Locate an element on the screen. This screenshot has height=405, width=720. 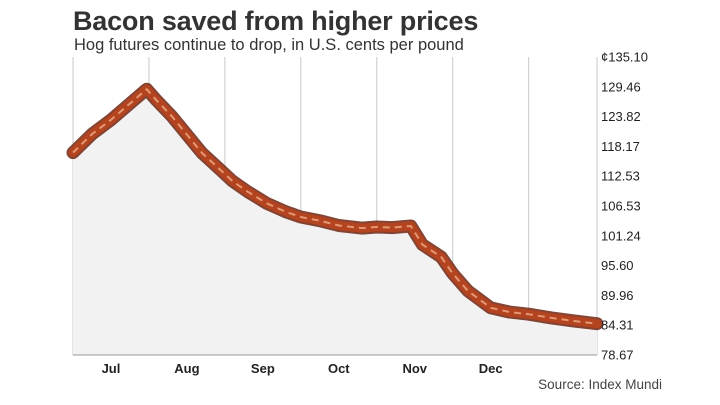
x-tick-label: Oct is located at coordinates (339, 368).